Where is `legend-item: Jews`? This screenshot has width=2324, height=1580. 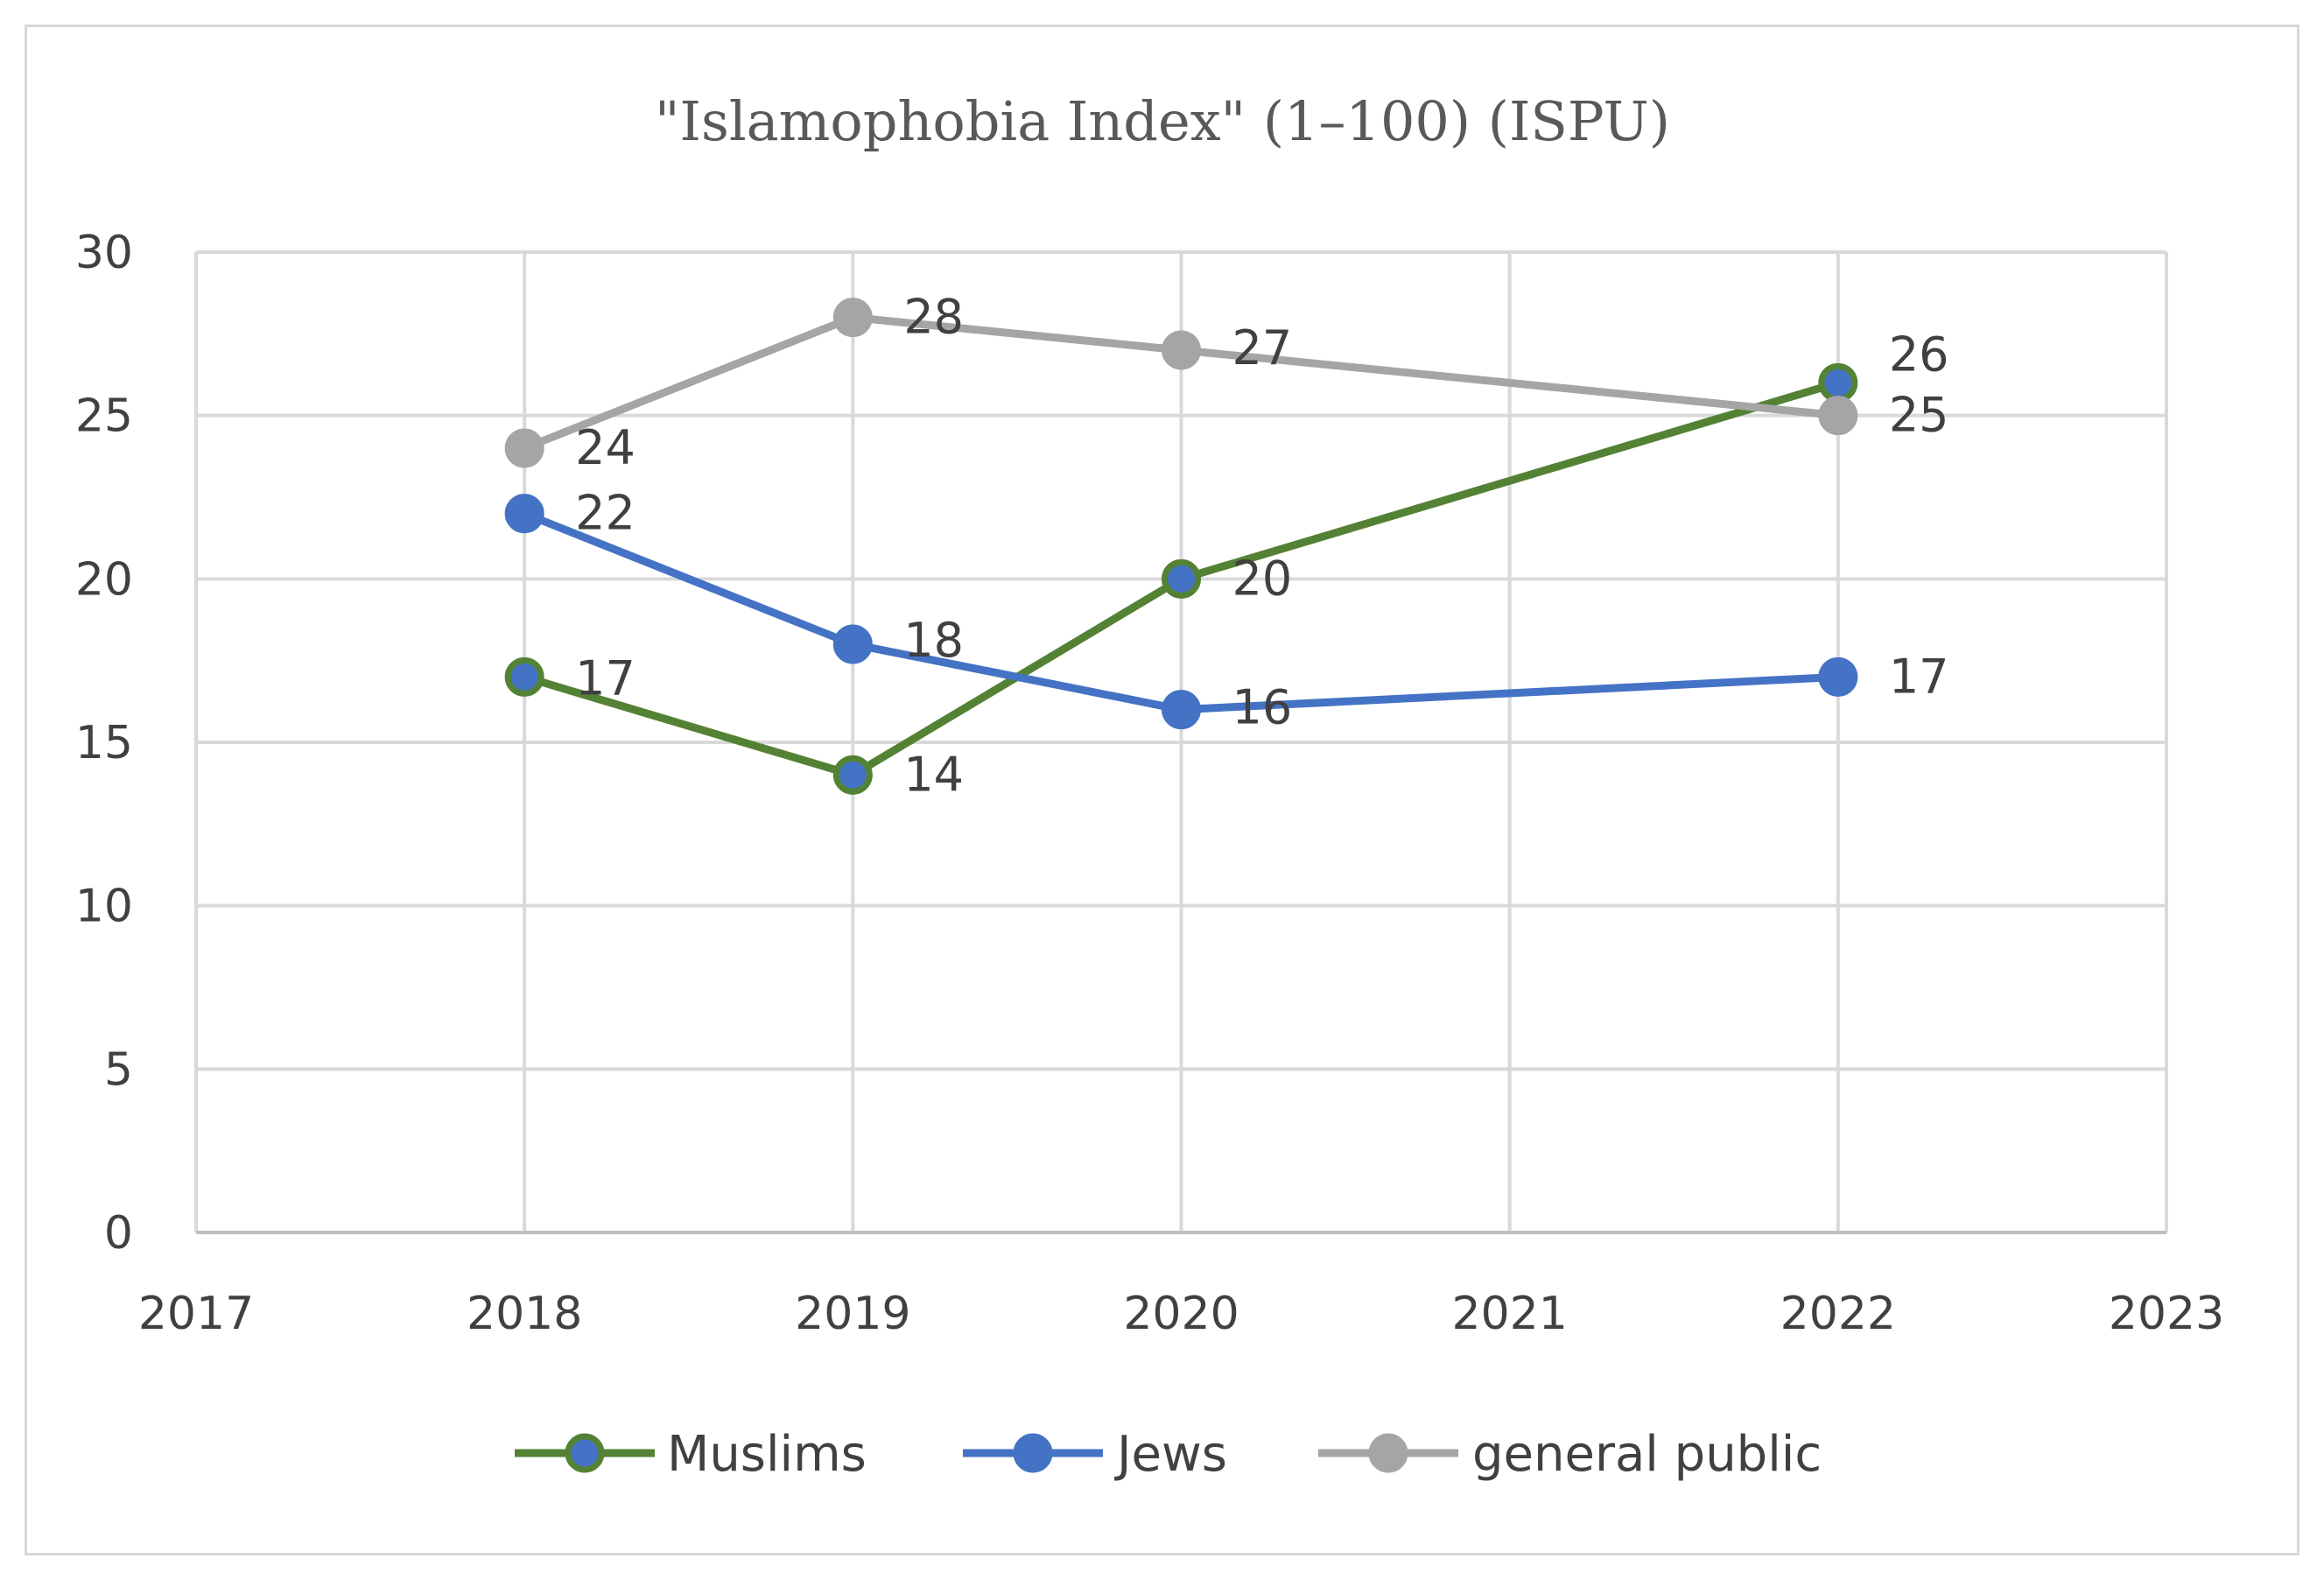
legend-item: Jews is located at coordinates (1095, 1455).